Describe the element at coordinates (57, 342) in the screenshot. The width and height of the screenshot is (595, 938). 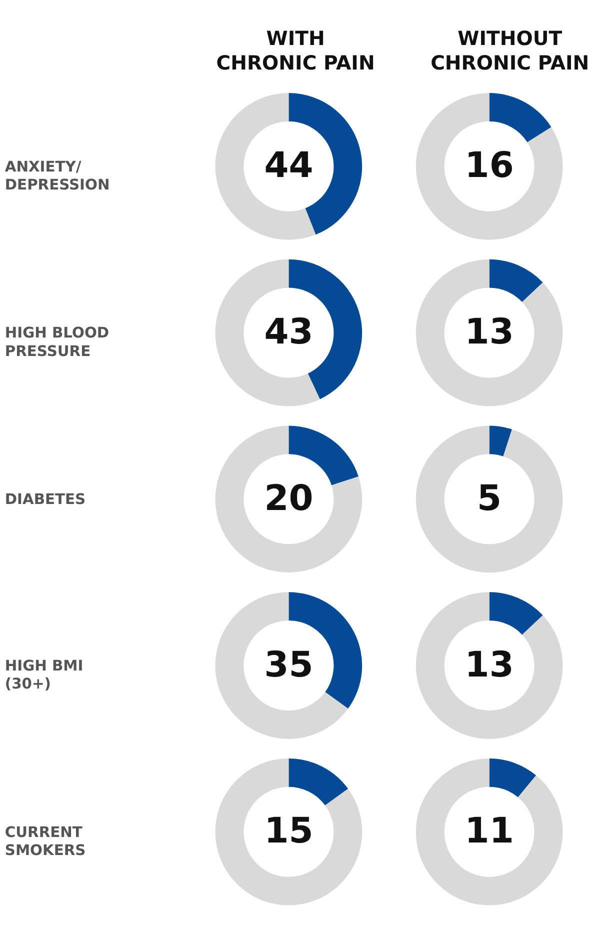
I see `text: HIGH BLOOD PRESSURE` at that location.